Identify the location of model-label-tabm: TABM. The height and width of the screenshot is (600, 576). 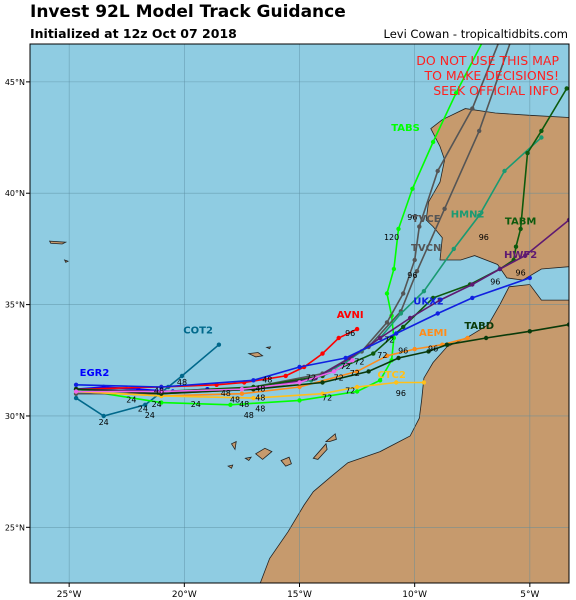
(520, 221).